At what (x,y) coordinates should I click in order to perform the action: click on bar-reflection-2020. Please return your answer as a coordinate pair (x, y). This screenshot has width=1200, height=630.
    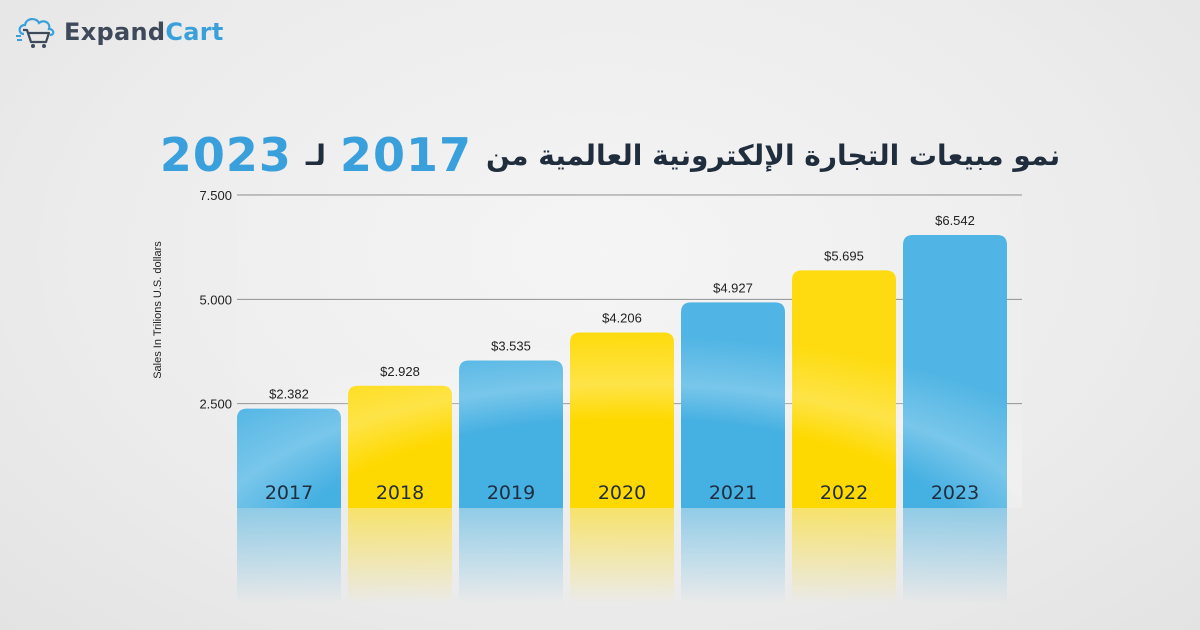
    Looking at the image, I should click on (622, 556).